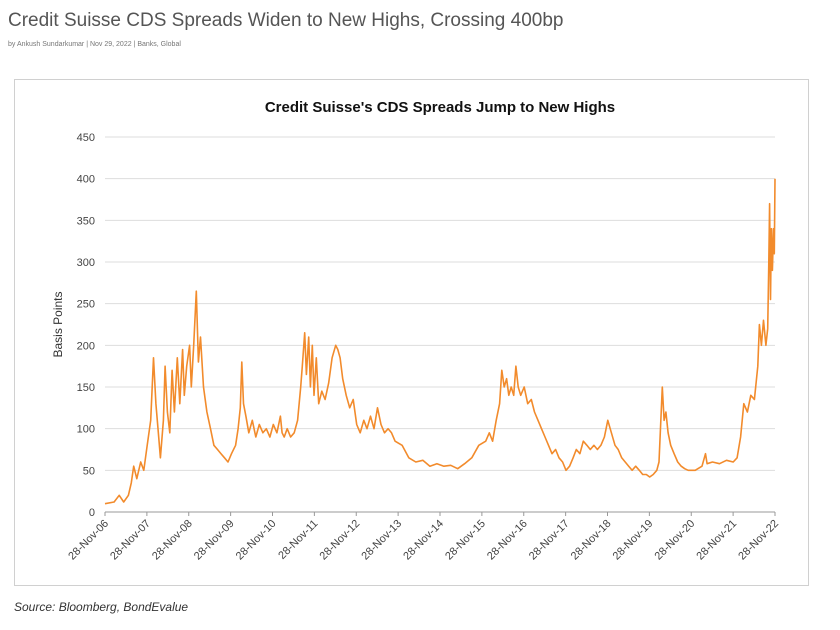 The height and width of the screenshot is (630, 840). I want to click on x-tick-label: 28-Nov-21, so click(716, 540).